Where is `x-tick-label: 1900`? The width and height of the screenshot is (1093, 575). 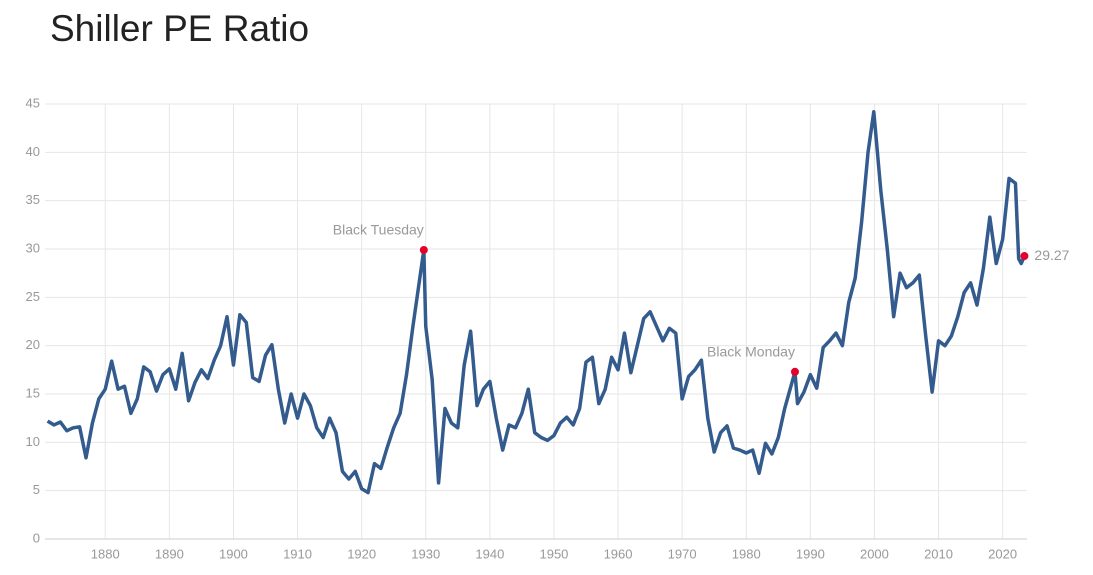 x-tick-label: 1900 is located at coordinates (233, 553).